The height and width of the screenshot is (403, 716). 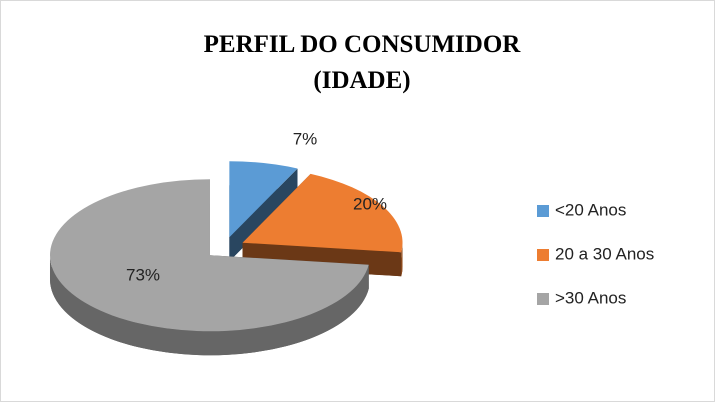 What do you see at coordinates (363, 44) in the screenshot?
I see `chart-title: PERFIL DO CONSUMIDOR` at bounding box center [363, 44].